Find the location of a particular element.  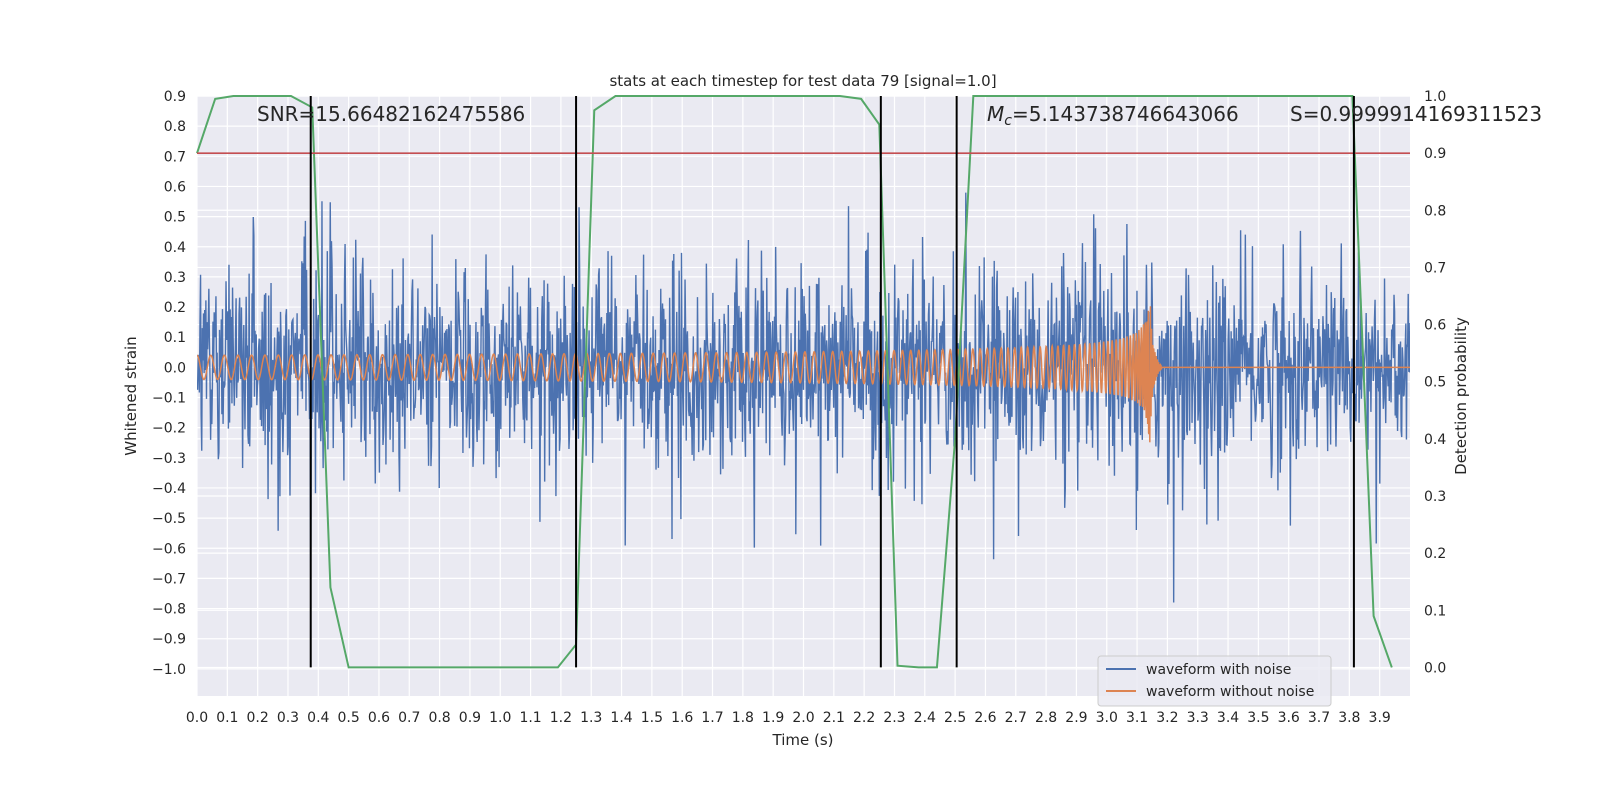

y-left-tick-7: 0.2 is located at coordinates (175, 308).